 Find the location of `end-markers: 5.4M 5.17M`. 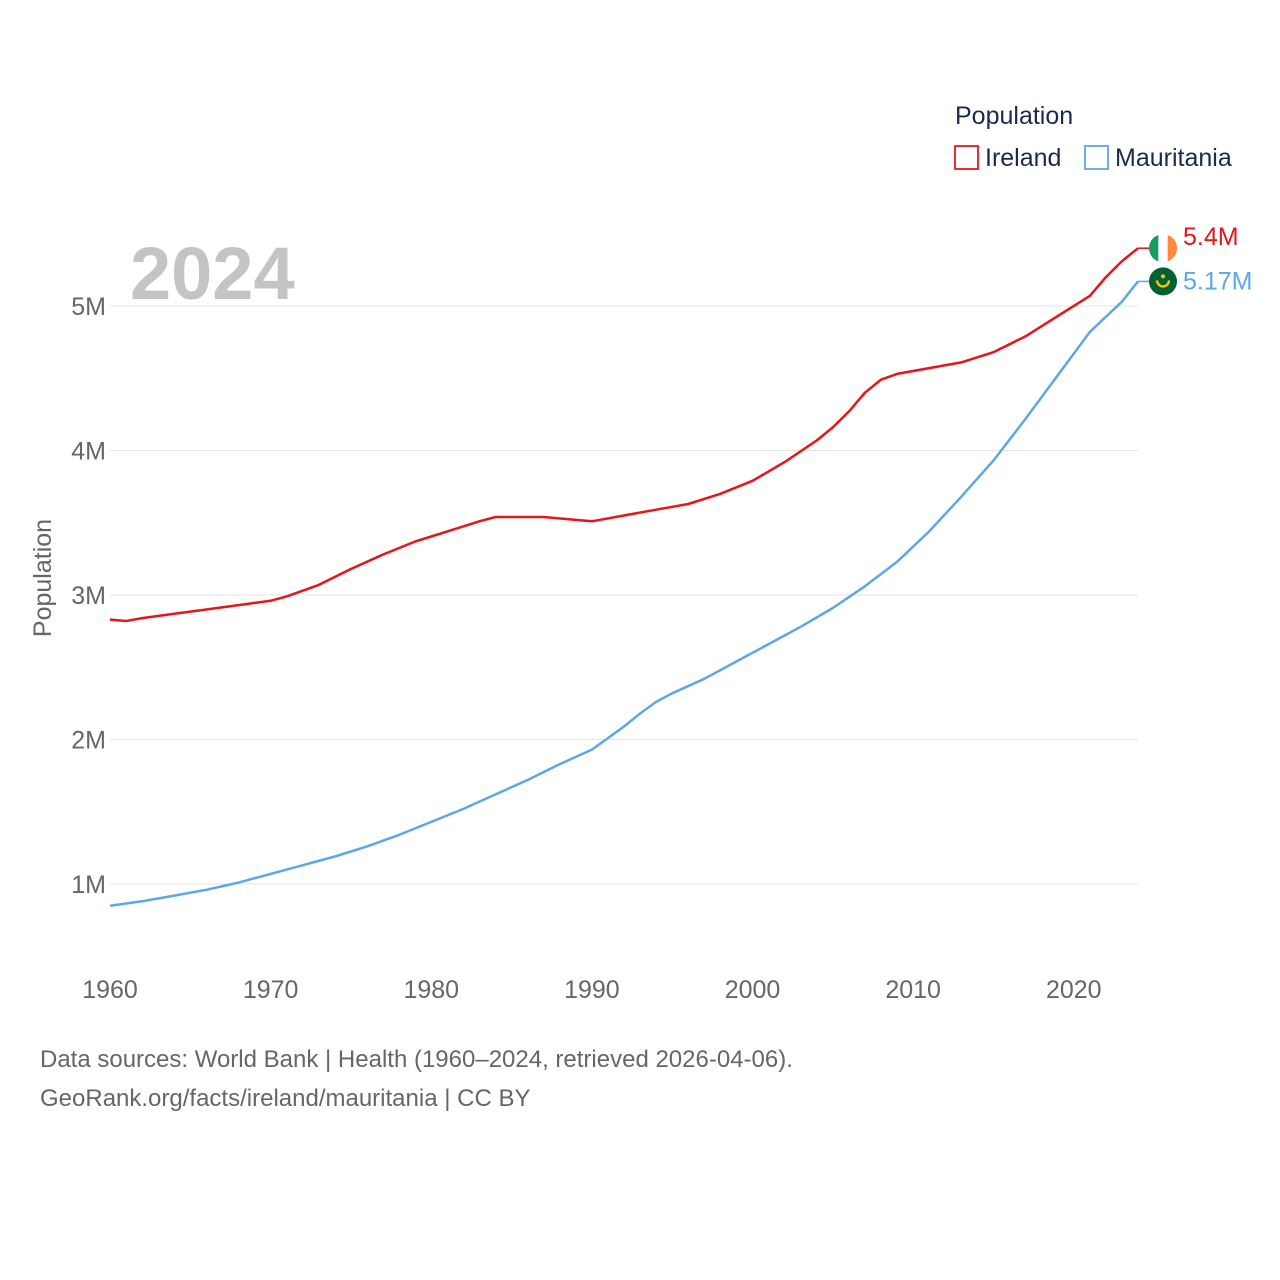

end-markers: 5.4M 5.17M is located at coordinates (1195, 259).